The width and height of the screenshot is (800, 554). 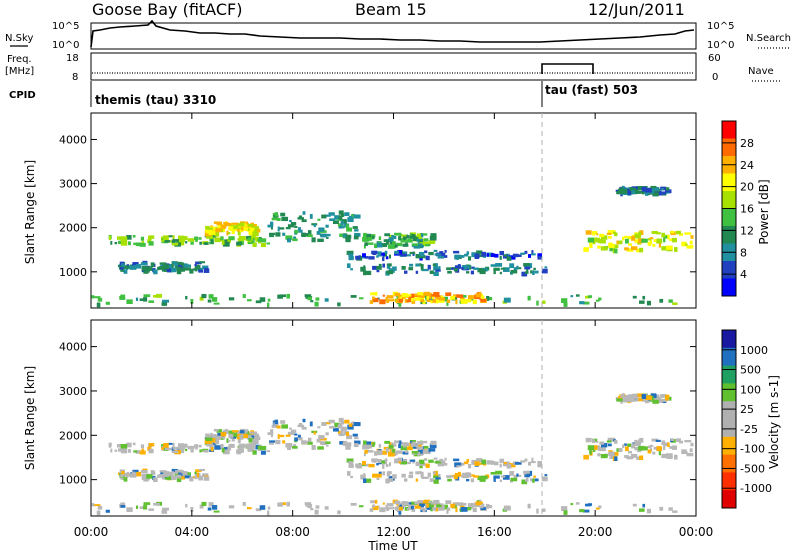 What do you see at coordinates (729, 419) in the screenshot?
I see `velocity-colorbar-frame` at bounding box center [729, 419].